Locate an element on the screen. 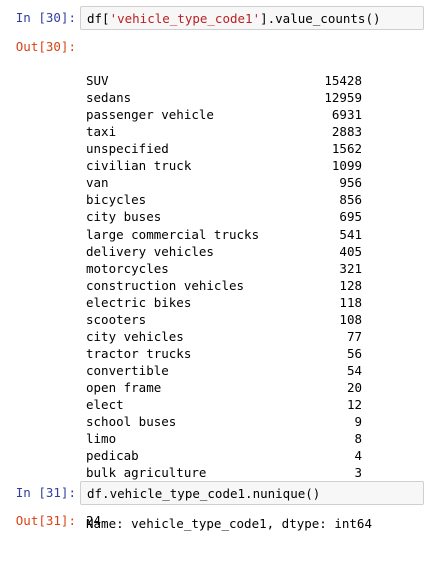 Image resolution: width=433 pixels, height=566 pixels. value-count-row: large commercial trucks 541 is located at coordinates (224, 234).